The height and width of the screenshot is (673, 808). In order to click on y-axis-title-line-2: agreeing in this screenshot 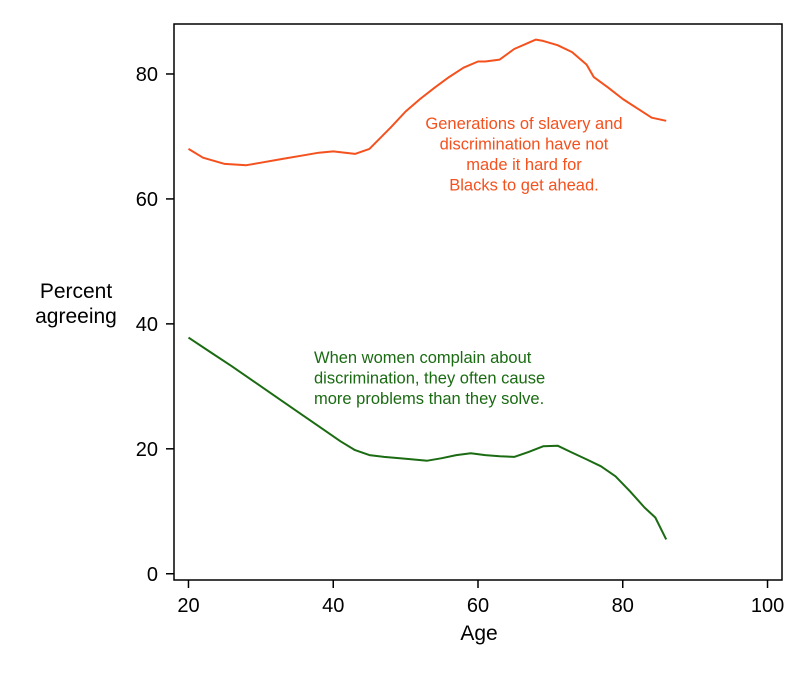, I will do `click(76, 316)`.